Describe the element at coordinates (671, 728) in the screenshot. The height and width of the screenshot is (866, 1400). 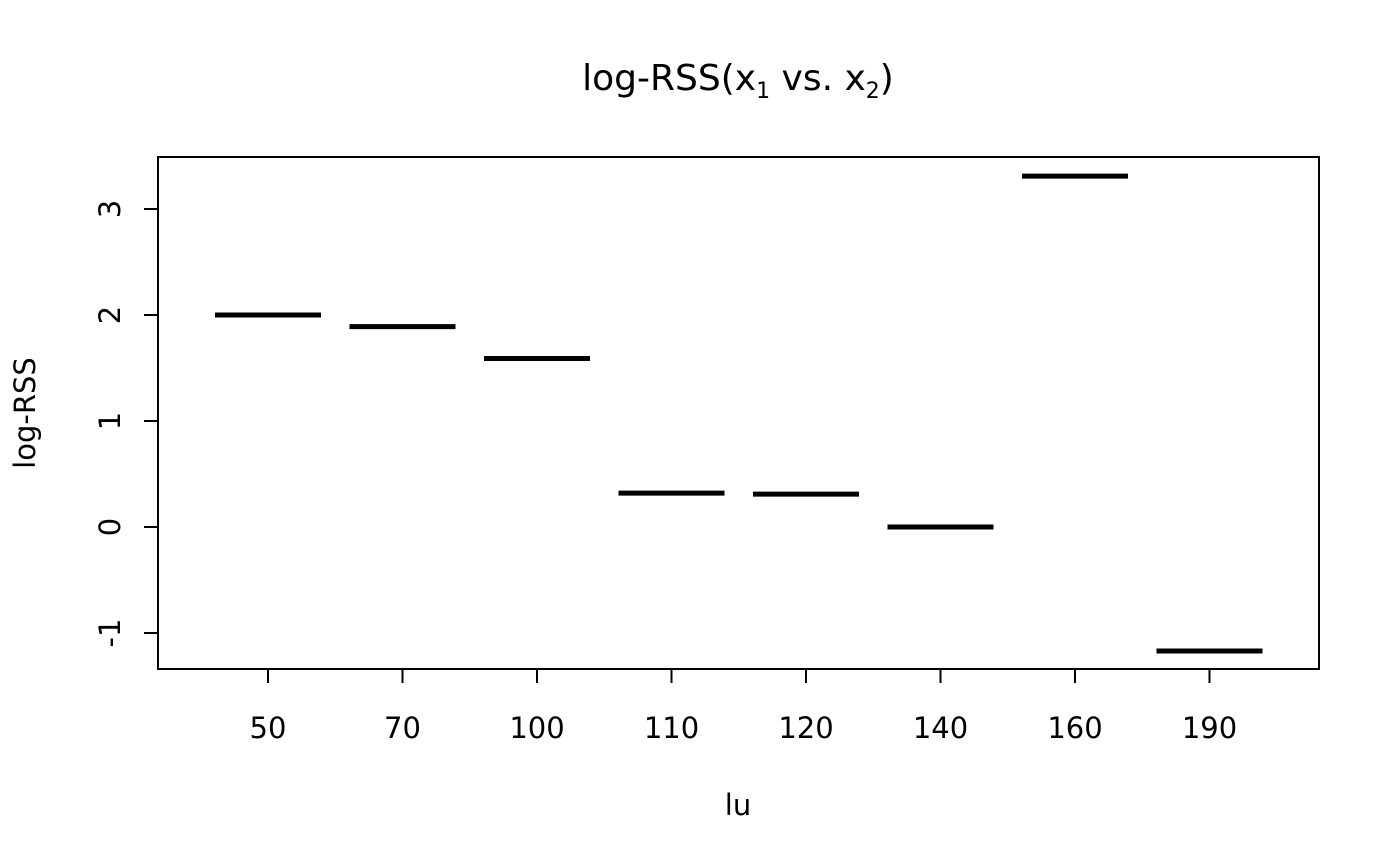
I see `x-tick-label: 110` at that location.